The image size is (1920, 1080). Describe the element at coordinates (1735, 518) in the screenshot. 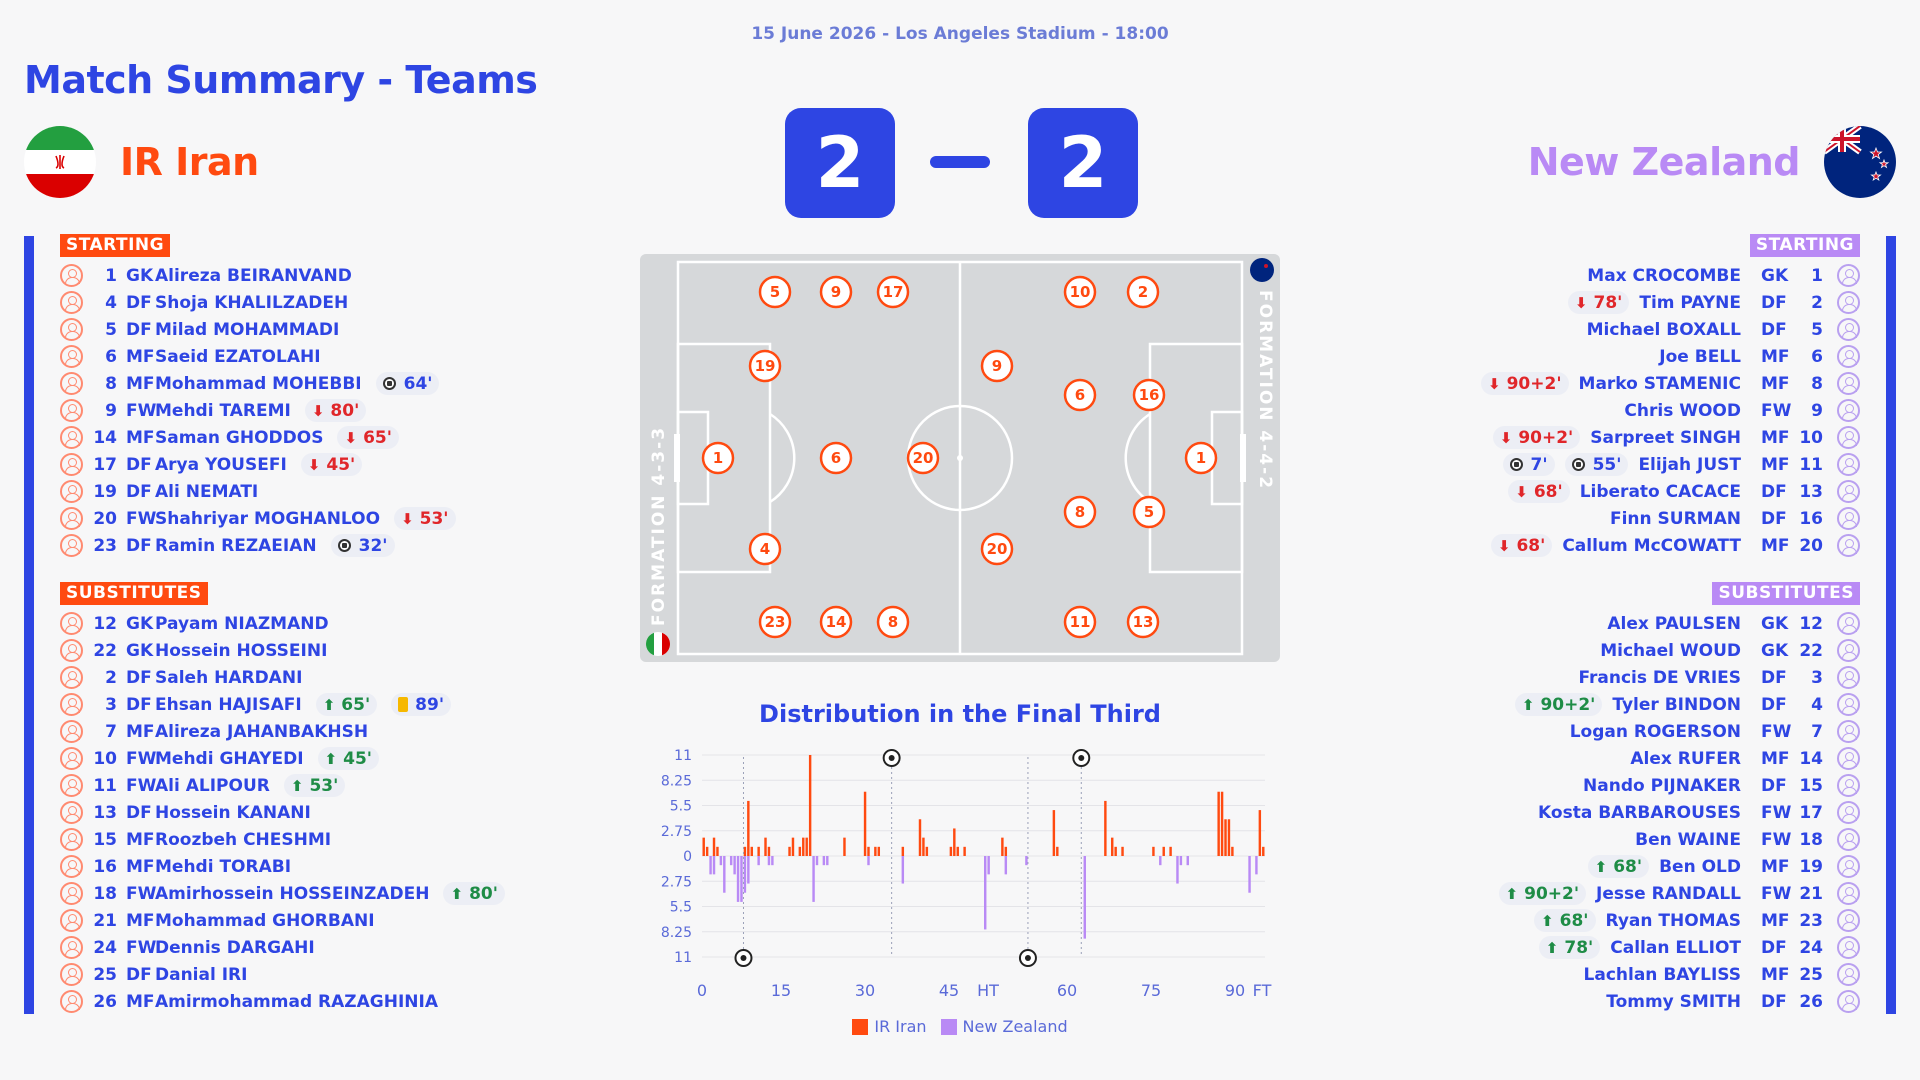

I see `away-player-row: Finn SURMAN DF 16` at that location.